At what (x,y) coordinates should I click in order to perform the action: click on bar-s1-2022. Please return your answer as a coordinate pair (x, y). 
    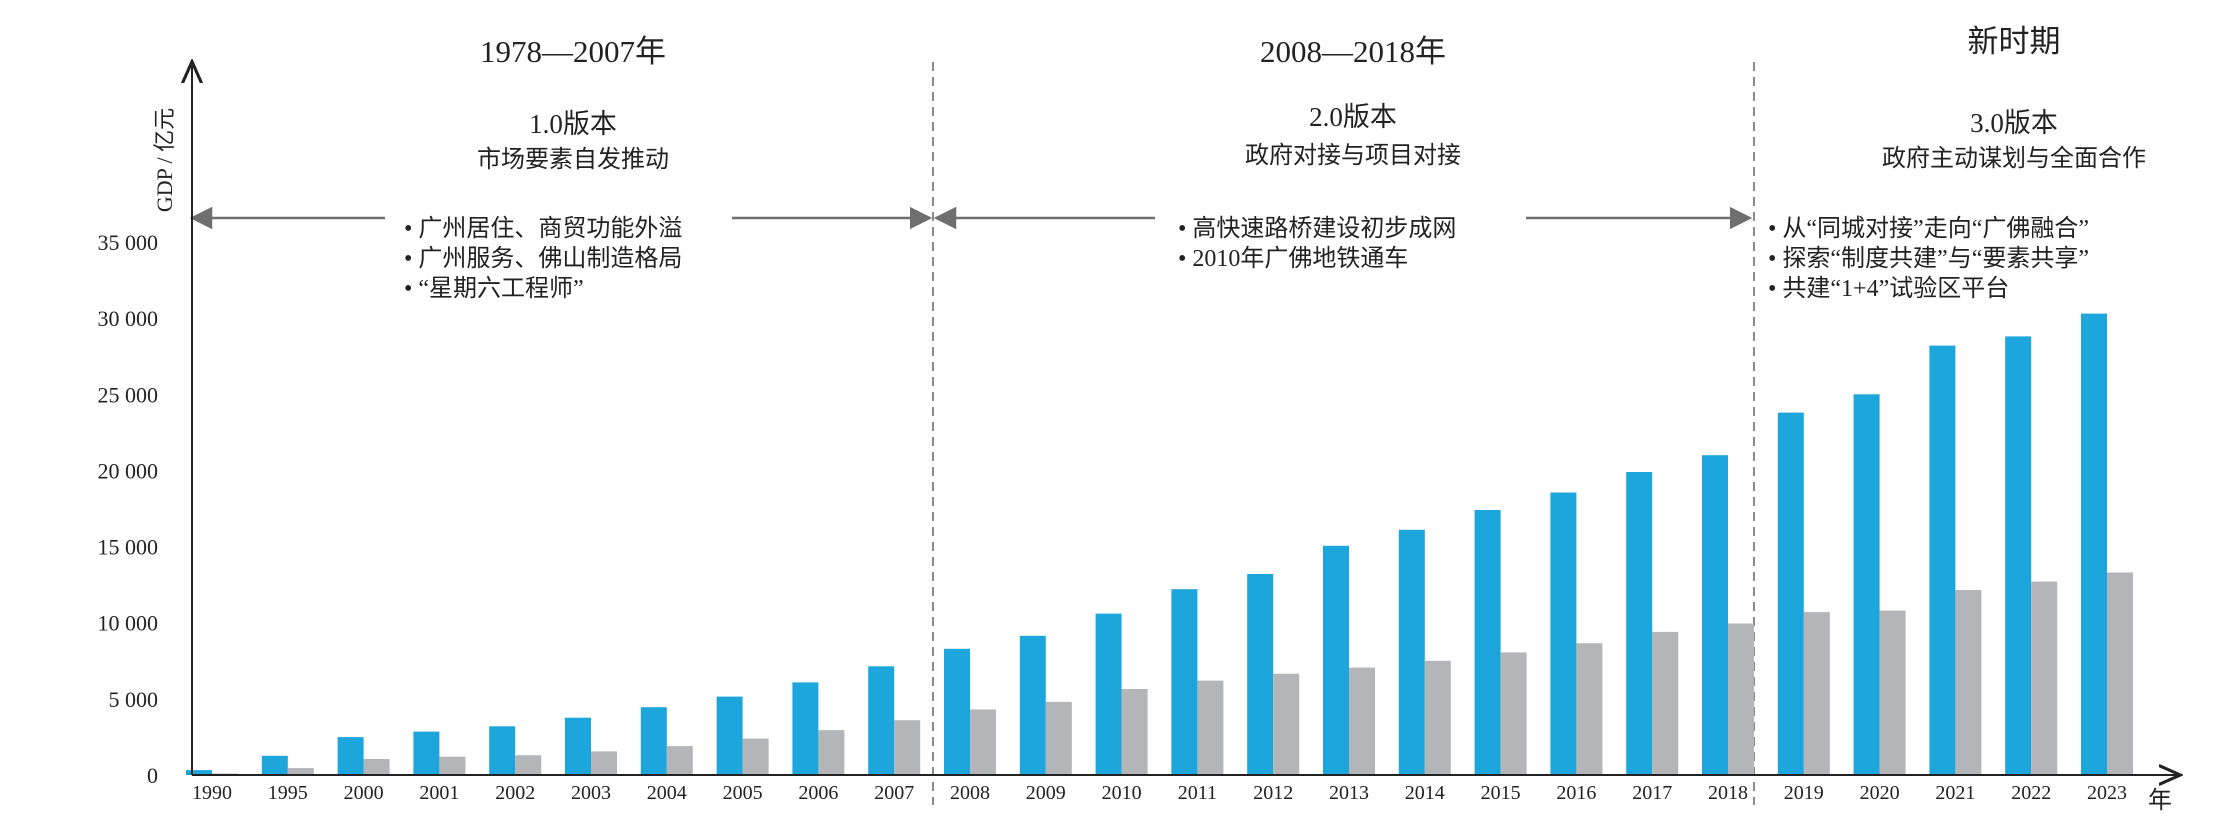
    Looking at the image, I should click on (2018, 555).